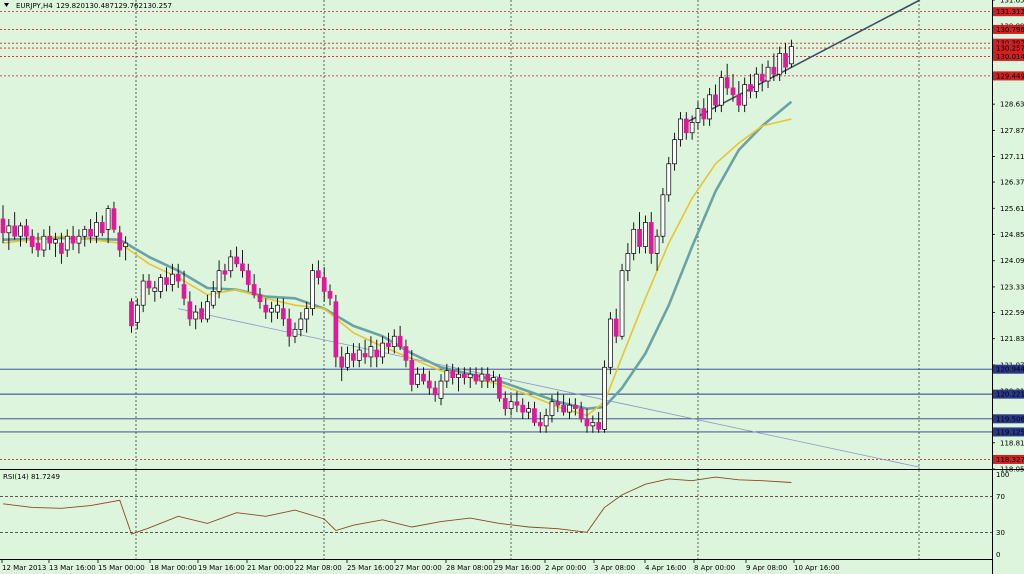  I want to click on rsi-axis: 100 70 30 0, so click(1002, 515).